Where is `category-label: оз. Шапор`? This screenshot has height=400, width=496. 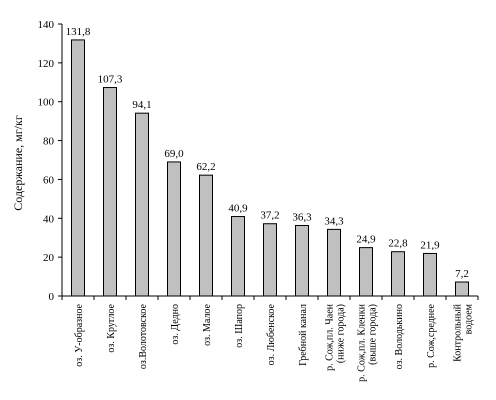 category-label: оз. Шапор is located at coordinates (239, 326).